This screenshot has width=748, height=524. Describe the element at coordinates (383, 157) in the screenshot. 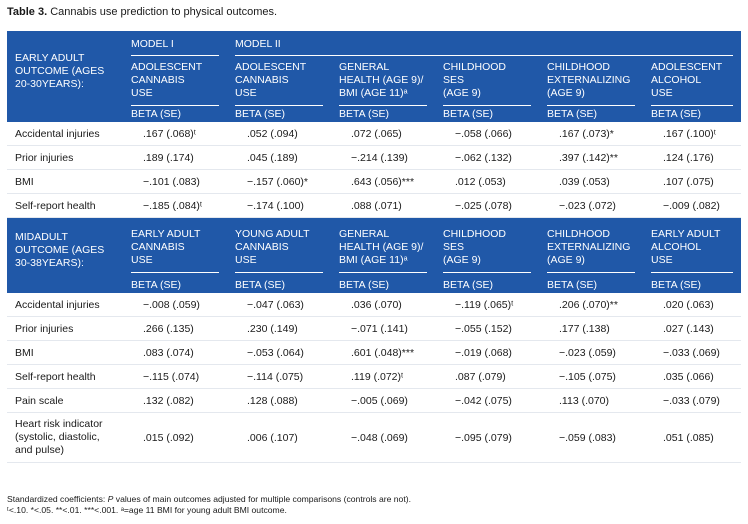

I see `table-cell: −.214 (.139)` at that location.